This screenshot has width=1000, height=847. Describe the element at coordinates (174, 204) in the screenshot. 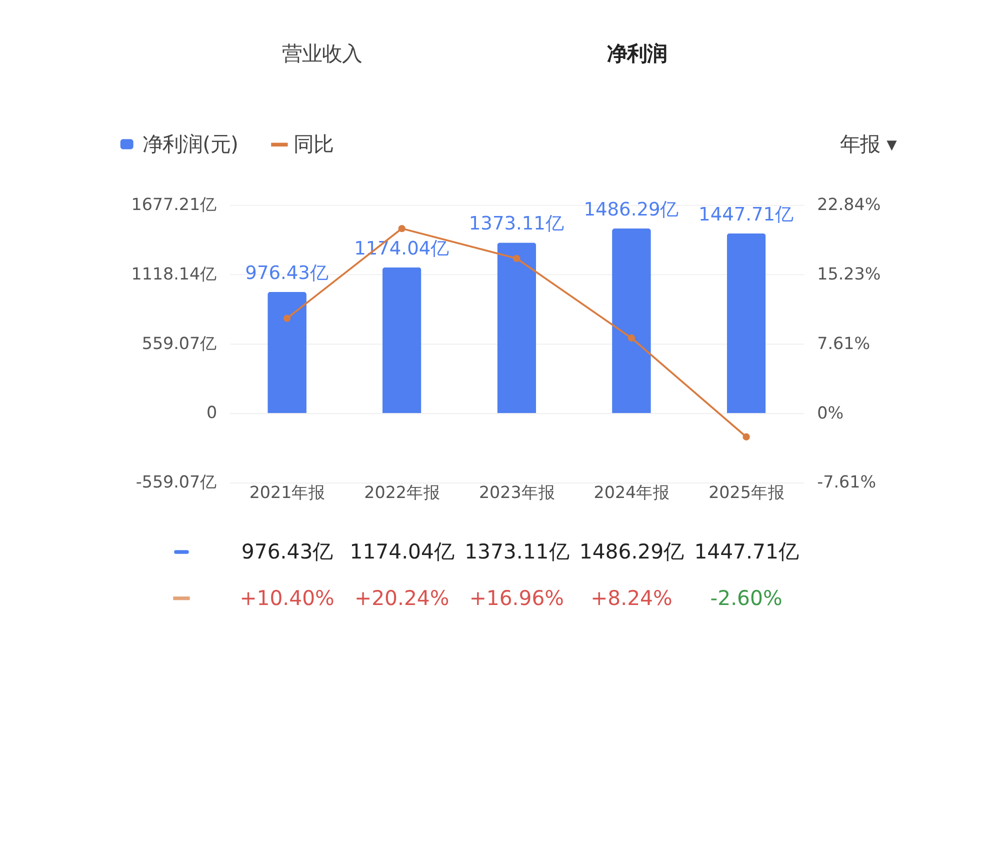

I see `y-tick-label: 1677.21亿` at that location.